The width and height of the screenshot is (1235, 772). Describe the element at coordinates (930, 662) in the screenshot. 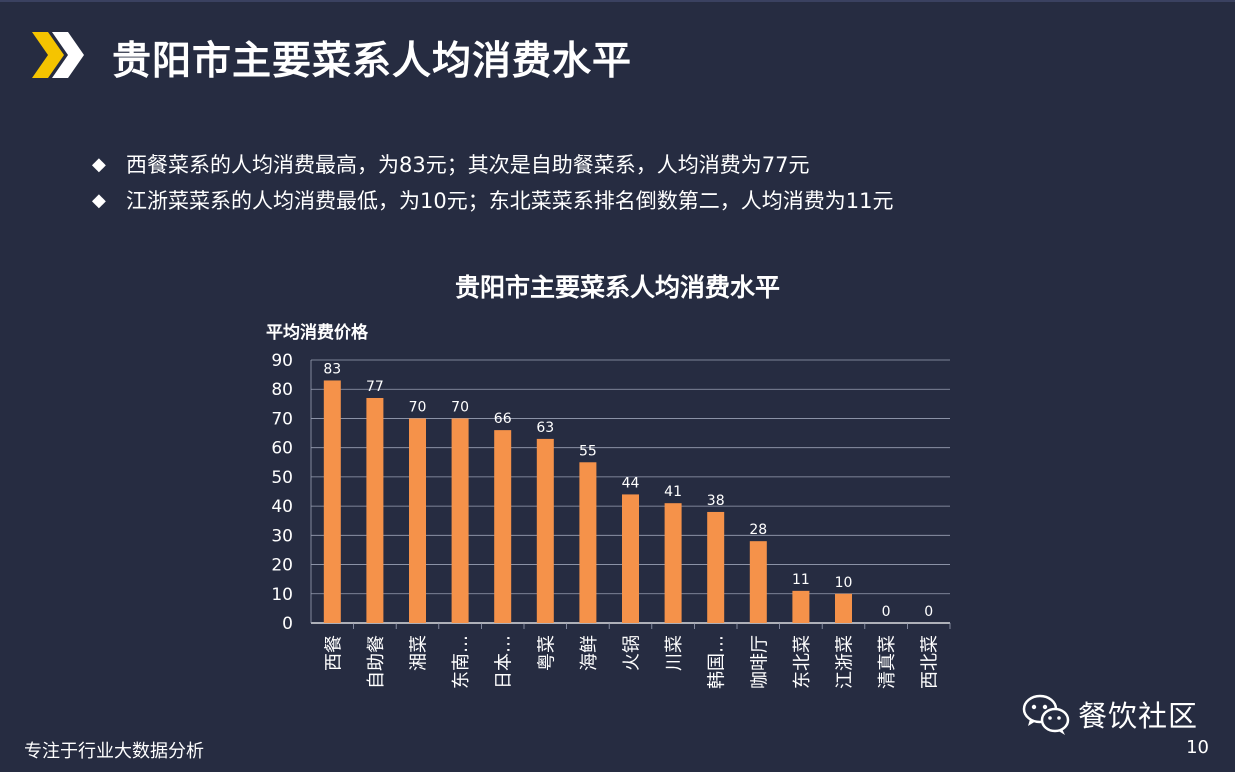

I see `x-tick-label: 西北菜` at that location.